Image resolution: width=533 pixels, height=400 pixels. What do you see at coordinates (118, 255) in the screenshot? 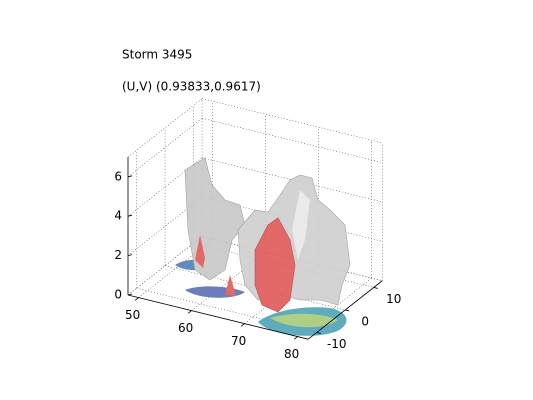
I see `z-tick-label: 2` at bounding box center [118, 255].